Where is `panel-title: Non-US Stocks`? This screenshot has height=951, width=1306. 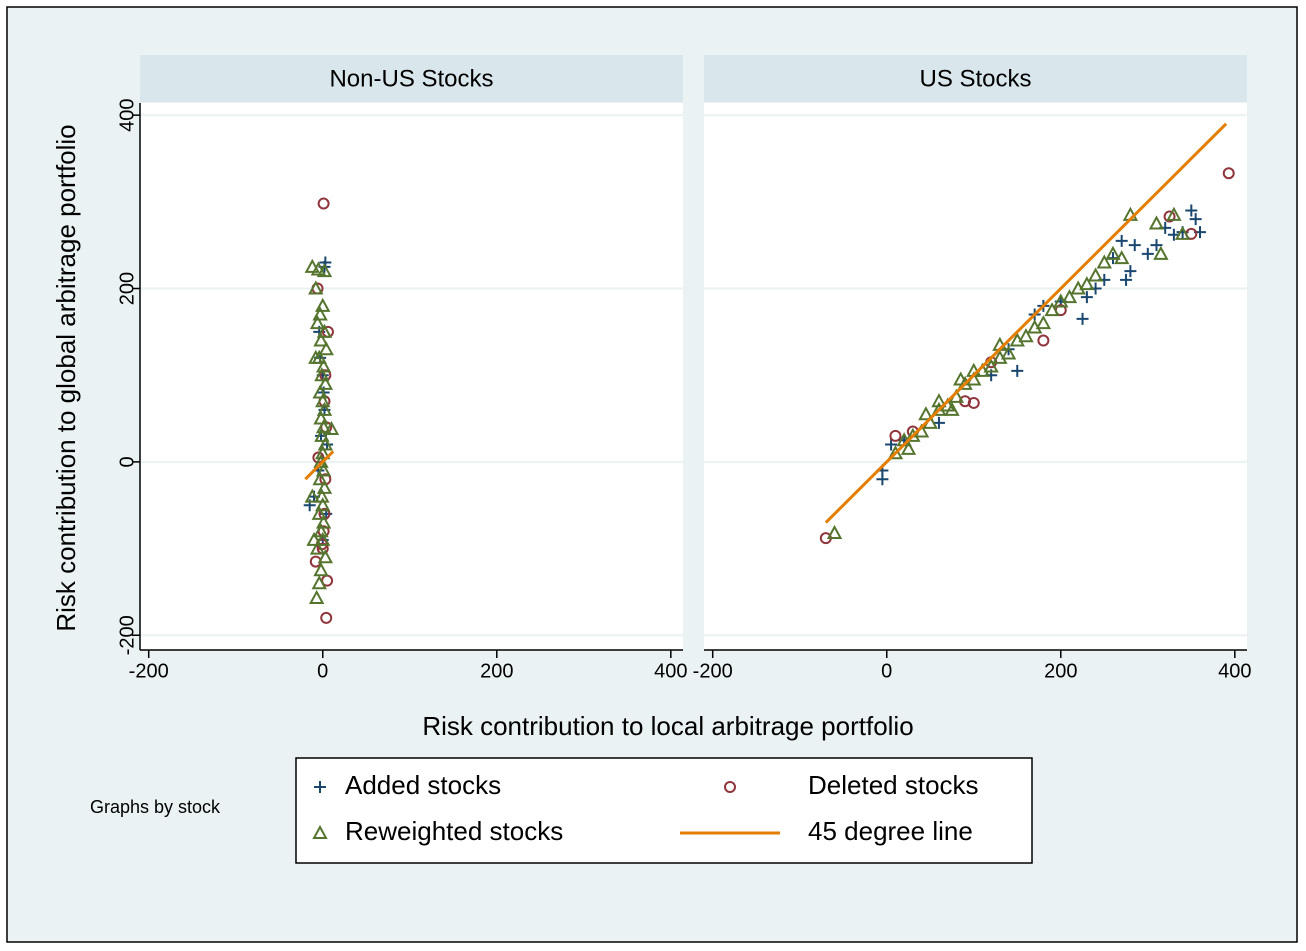
panel-title: Non-US Stocks is located at coordinates (411, 78).